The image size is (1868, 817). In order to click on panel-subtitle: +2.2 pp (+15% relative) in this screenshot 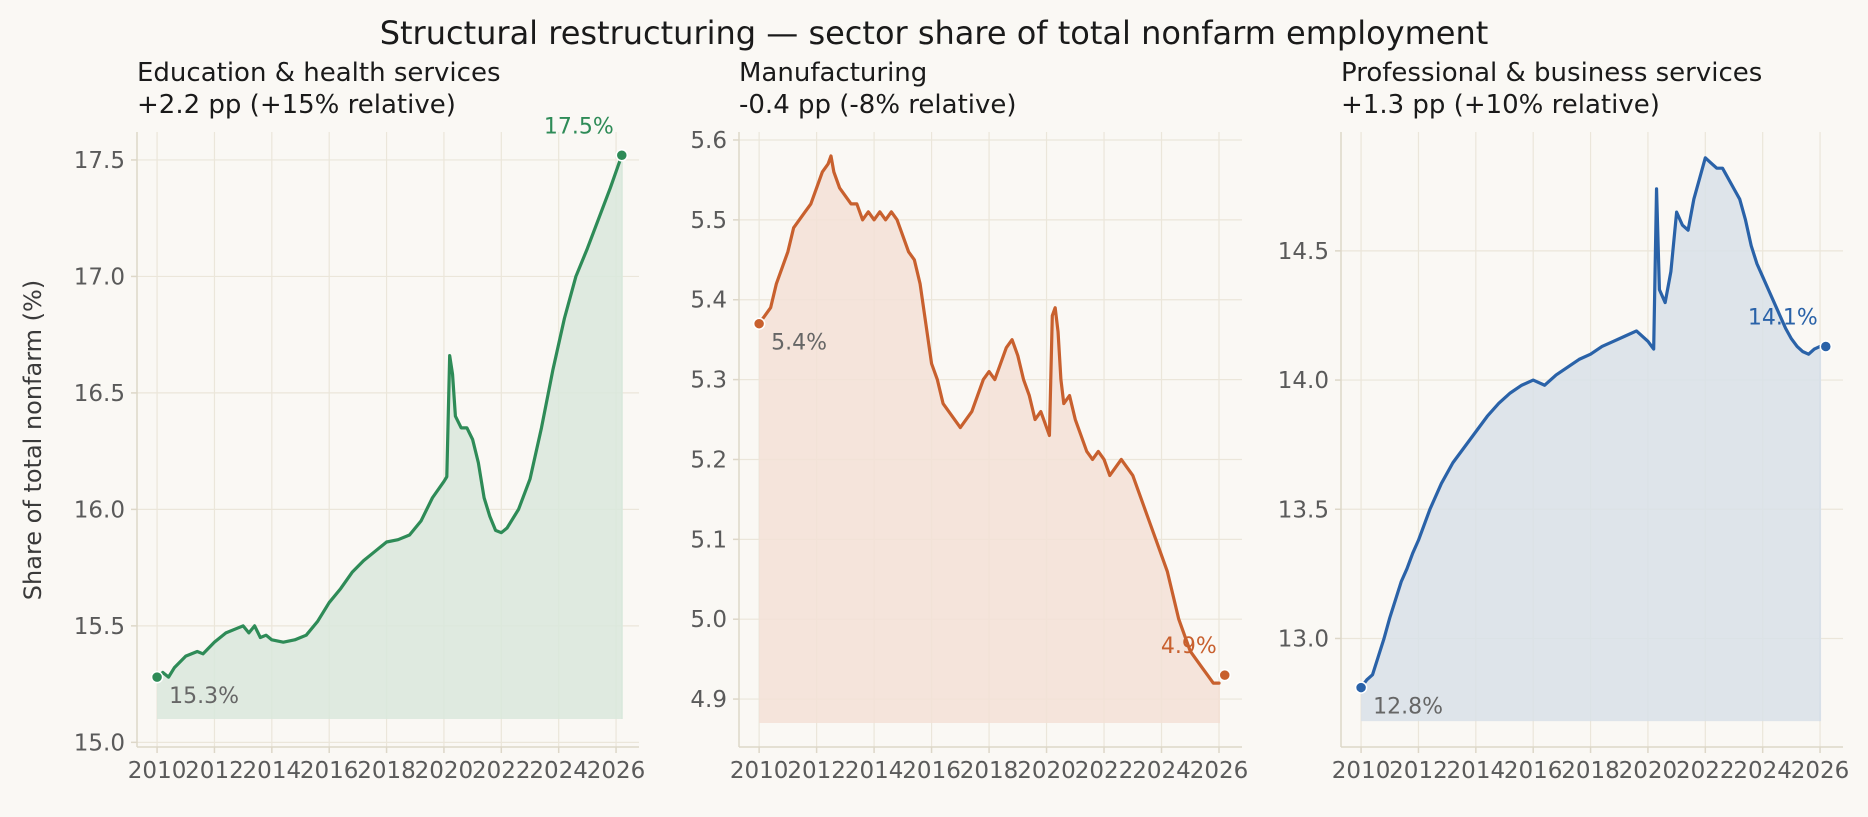, I will do `click(296, 105)`.